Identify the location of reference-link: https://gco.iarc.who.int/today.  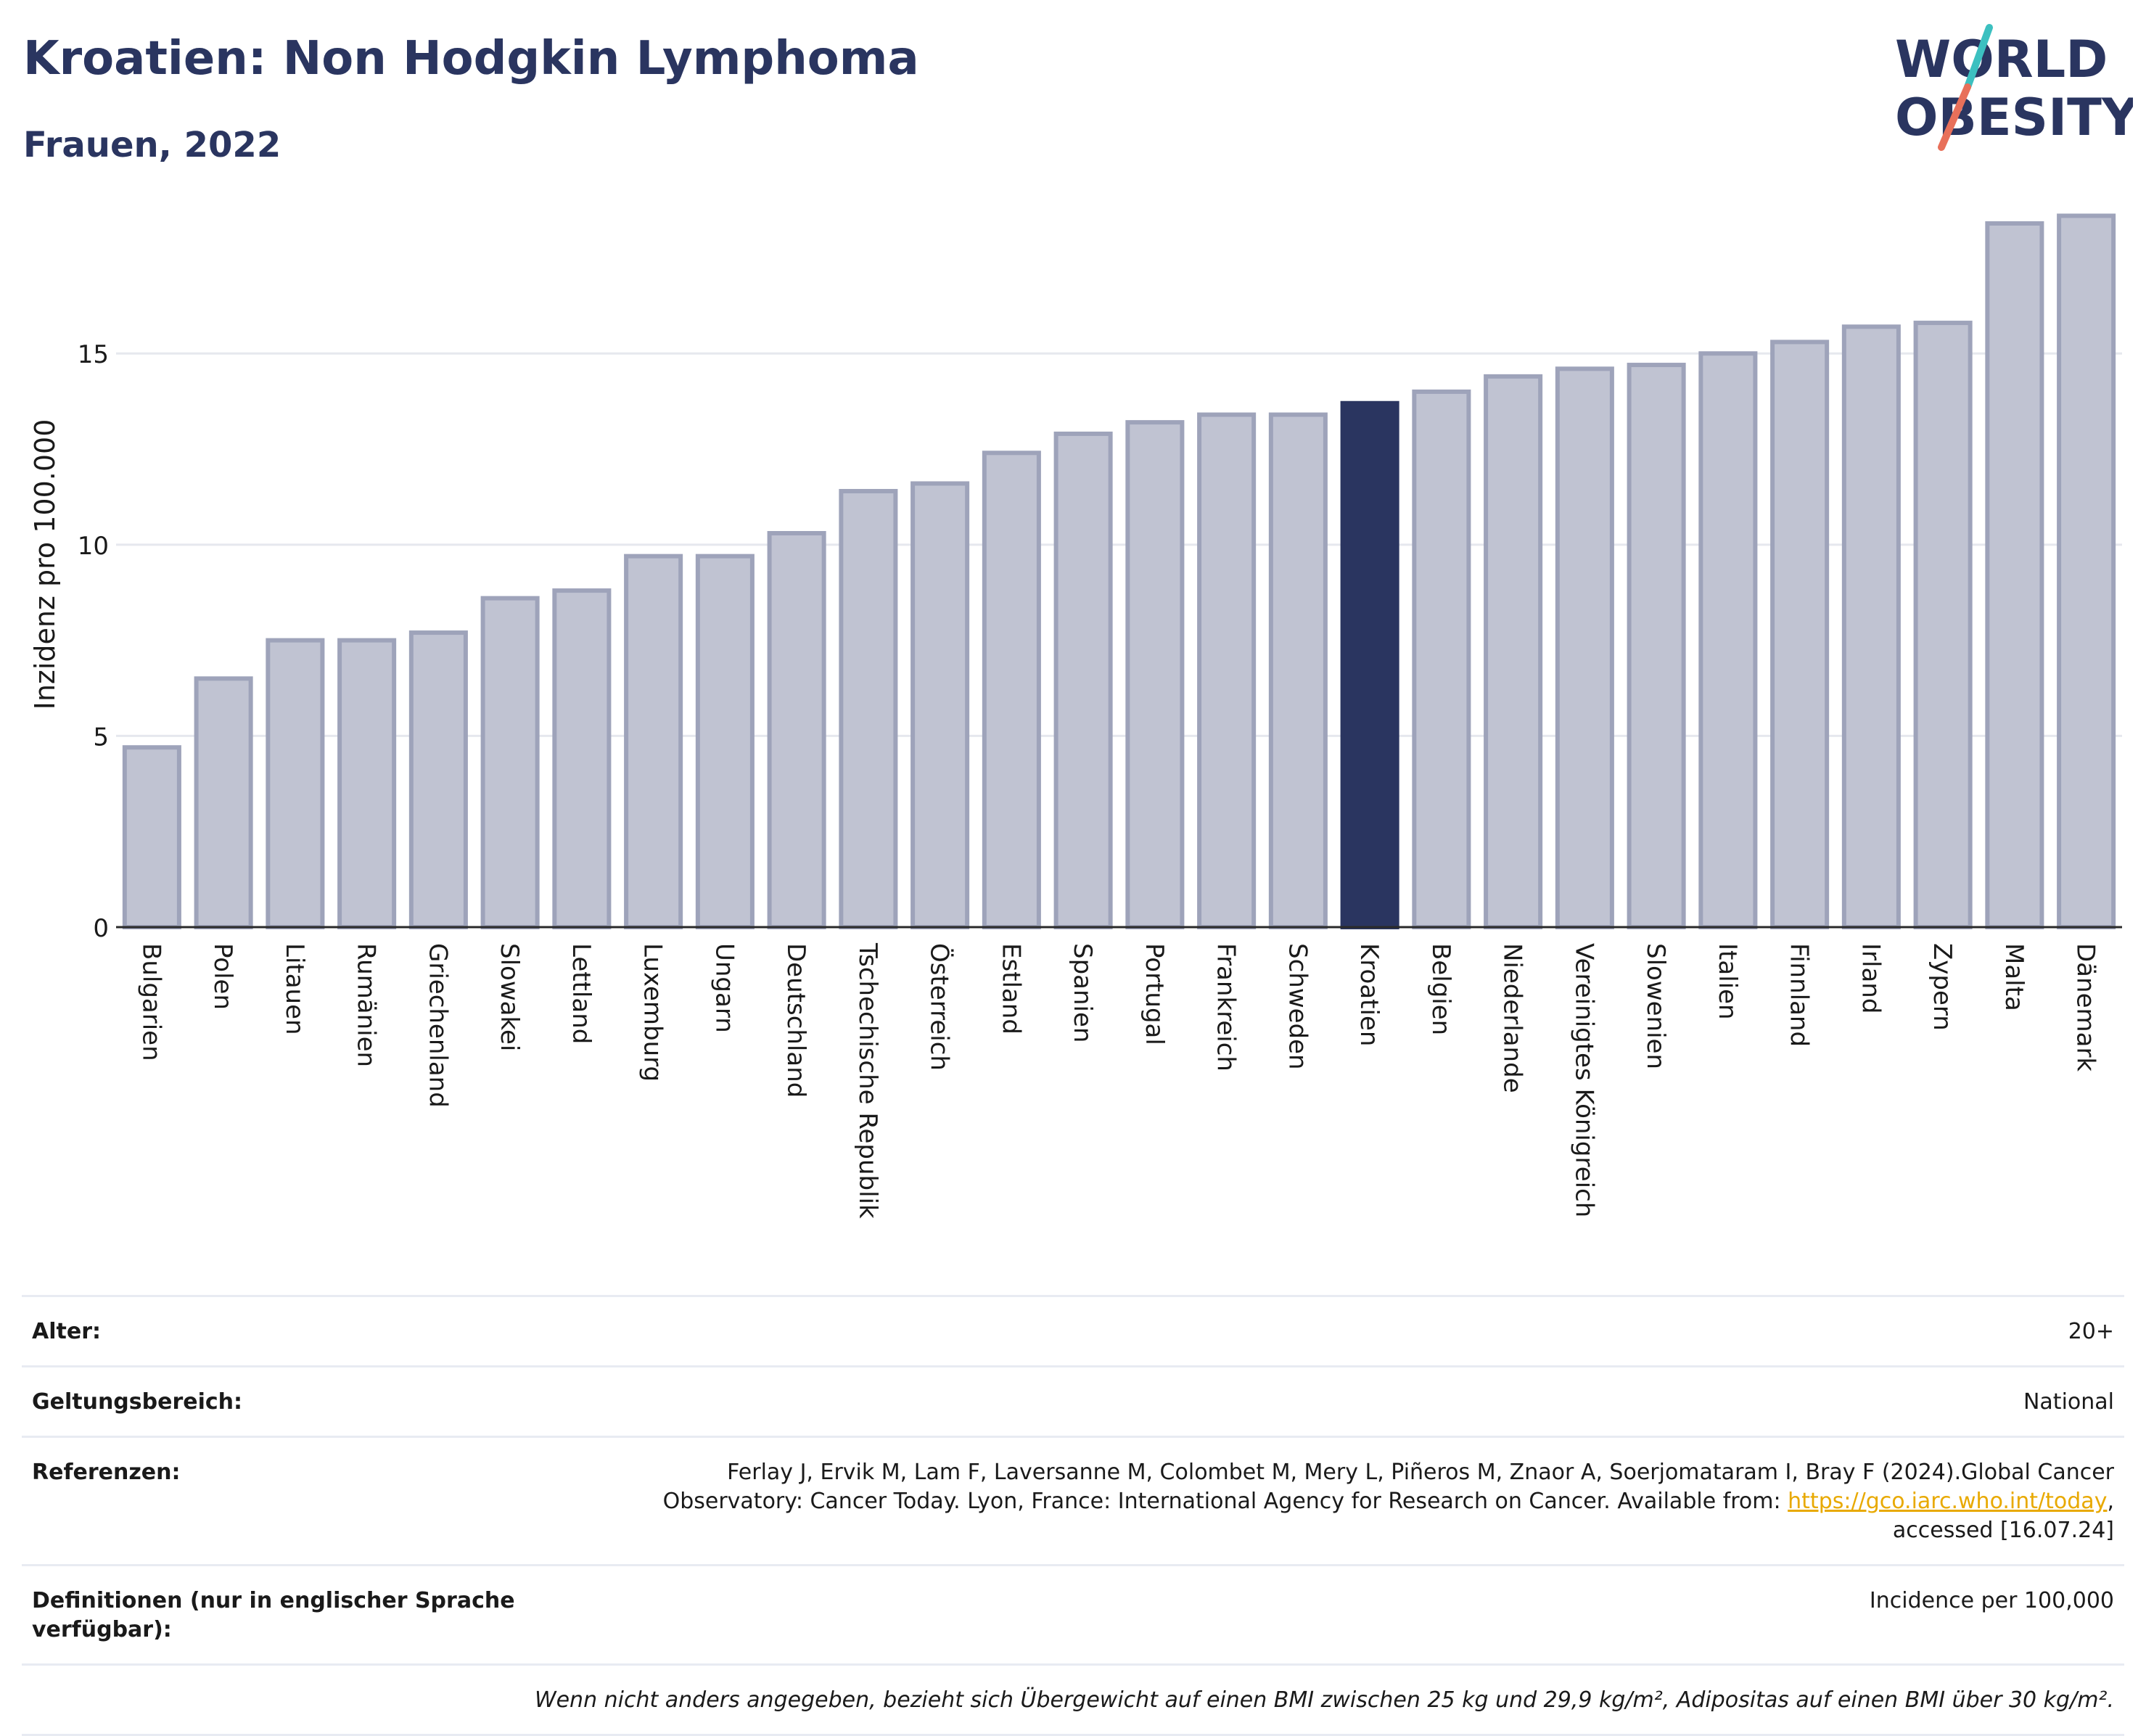
(1948, 1501).